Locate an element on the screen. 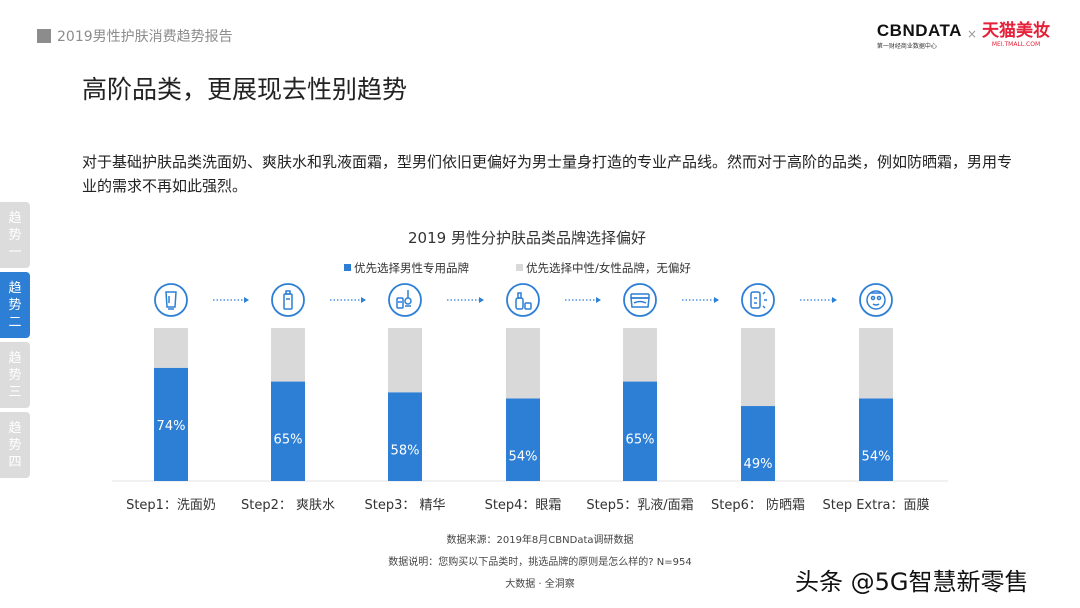 Image resolution: width=1080 pixels, height=608 pixels. cleanser-tube-icon is located at coordinates (171, 300).